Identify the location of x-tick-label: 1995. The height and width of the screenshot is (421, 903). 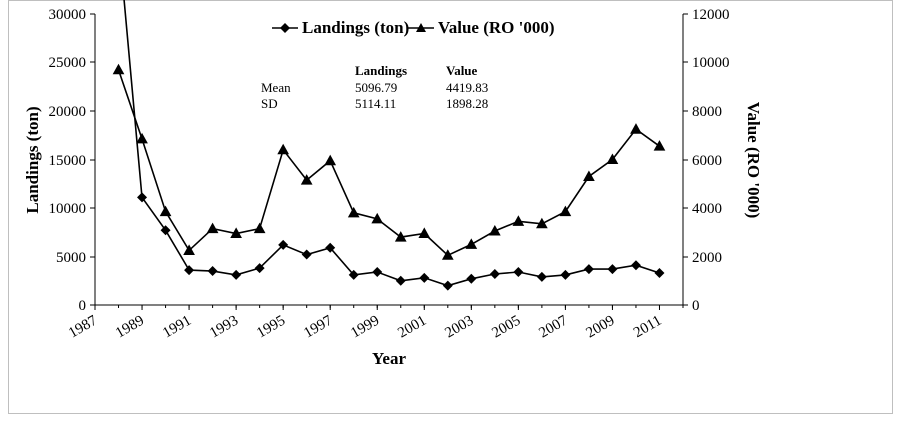
(271, 327).